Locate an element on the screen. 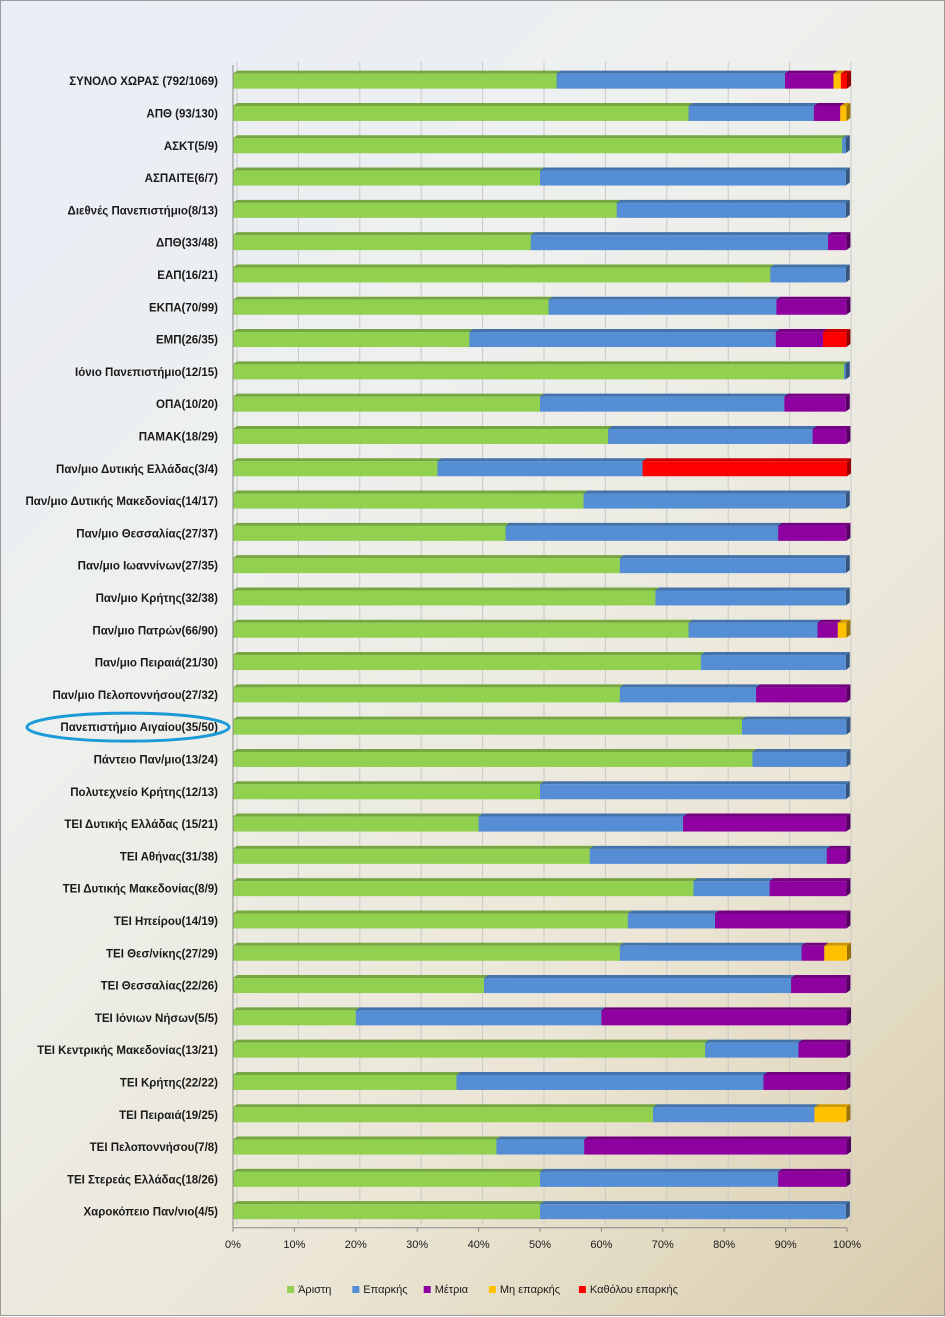 The image size is (945, 1317). legend-item: Μη επαρκής is located at coordinates (524, 1290).